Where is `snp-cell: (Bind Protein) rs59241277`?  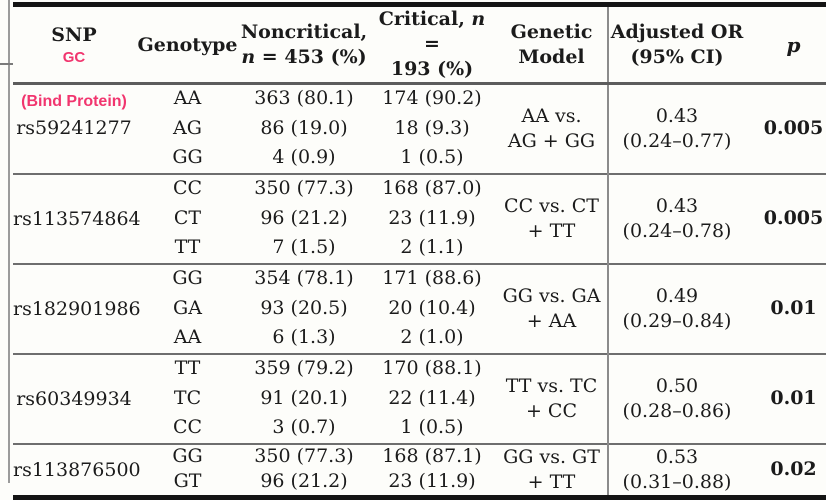
snp-cell: (Bind Protein) rs59241277 is located at coordinates (74, 129).